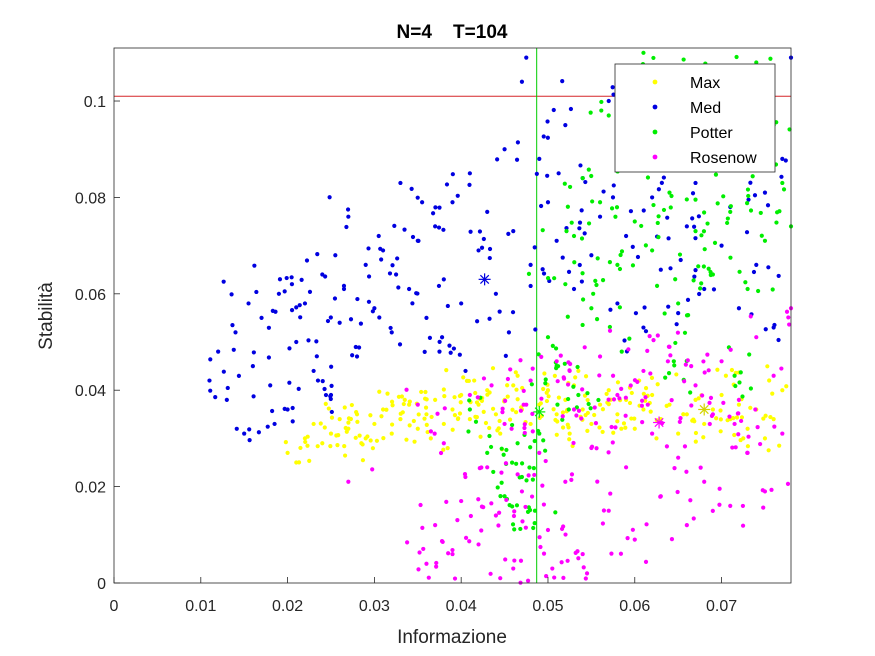  Describe the element at coordinates (655, 107) in the screenshot. I see `legend-marker-med` at that location.